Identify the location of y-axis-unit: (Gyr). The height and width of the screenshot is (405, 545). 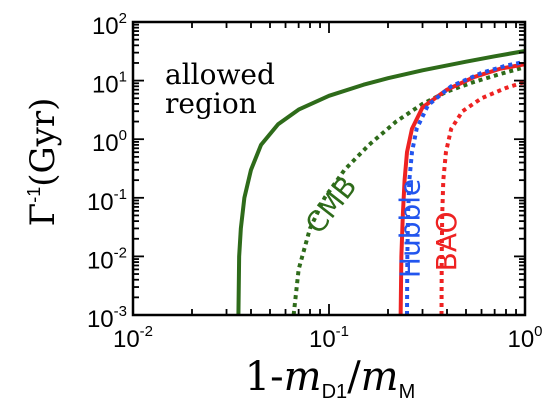
(43, 142).